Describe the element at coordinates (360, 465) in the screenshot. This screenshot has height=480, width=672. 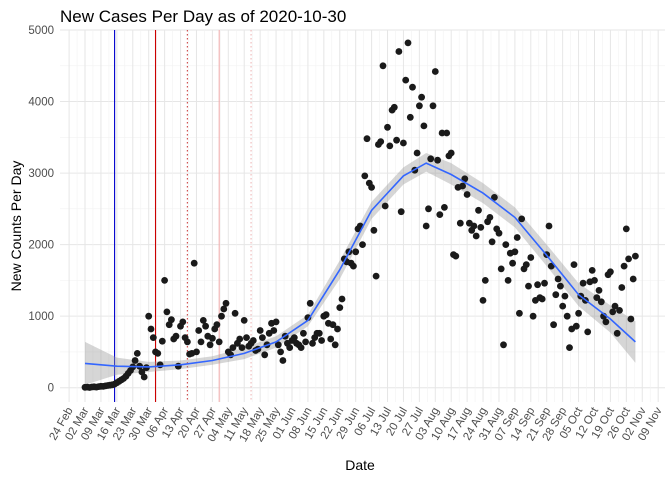
I see `x-axis-label: Date` at that location.